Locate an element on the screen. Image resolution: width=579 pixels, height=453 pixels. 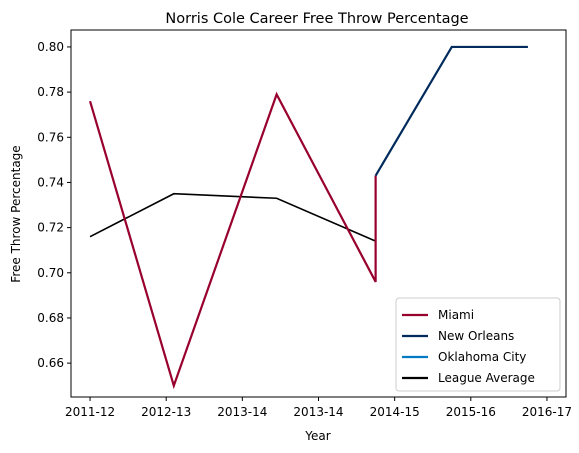
y-tick-label: 0.72 is located at coordinates (50, 228).